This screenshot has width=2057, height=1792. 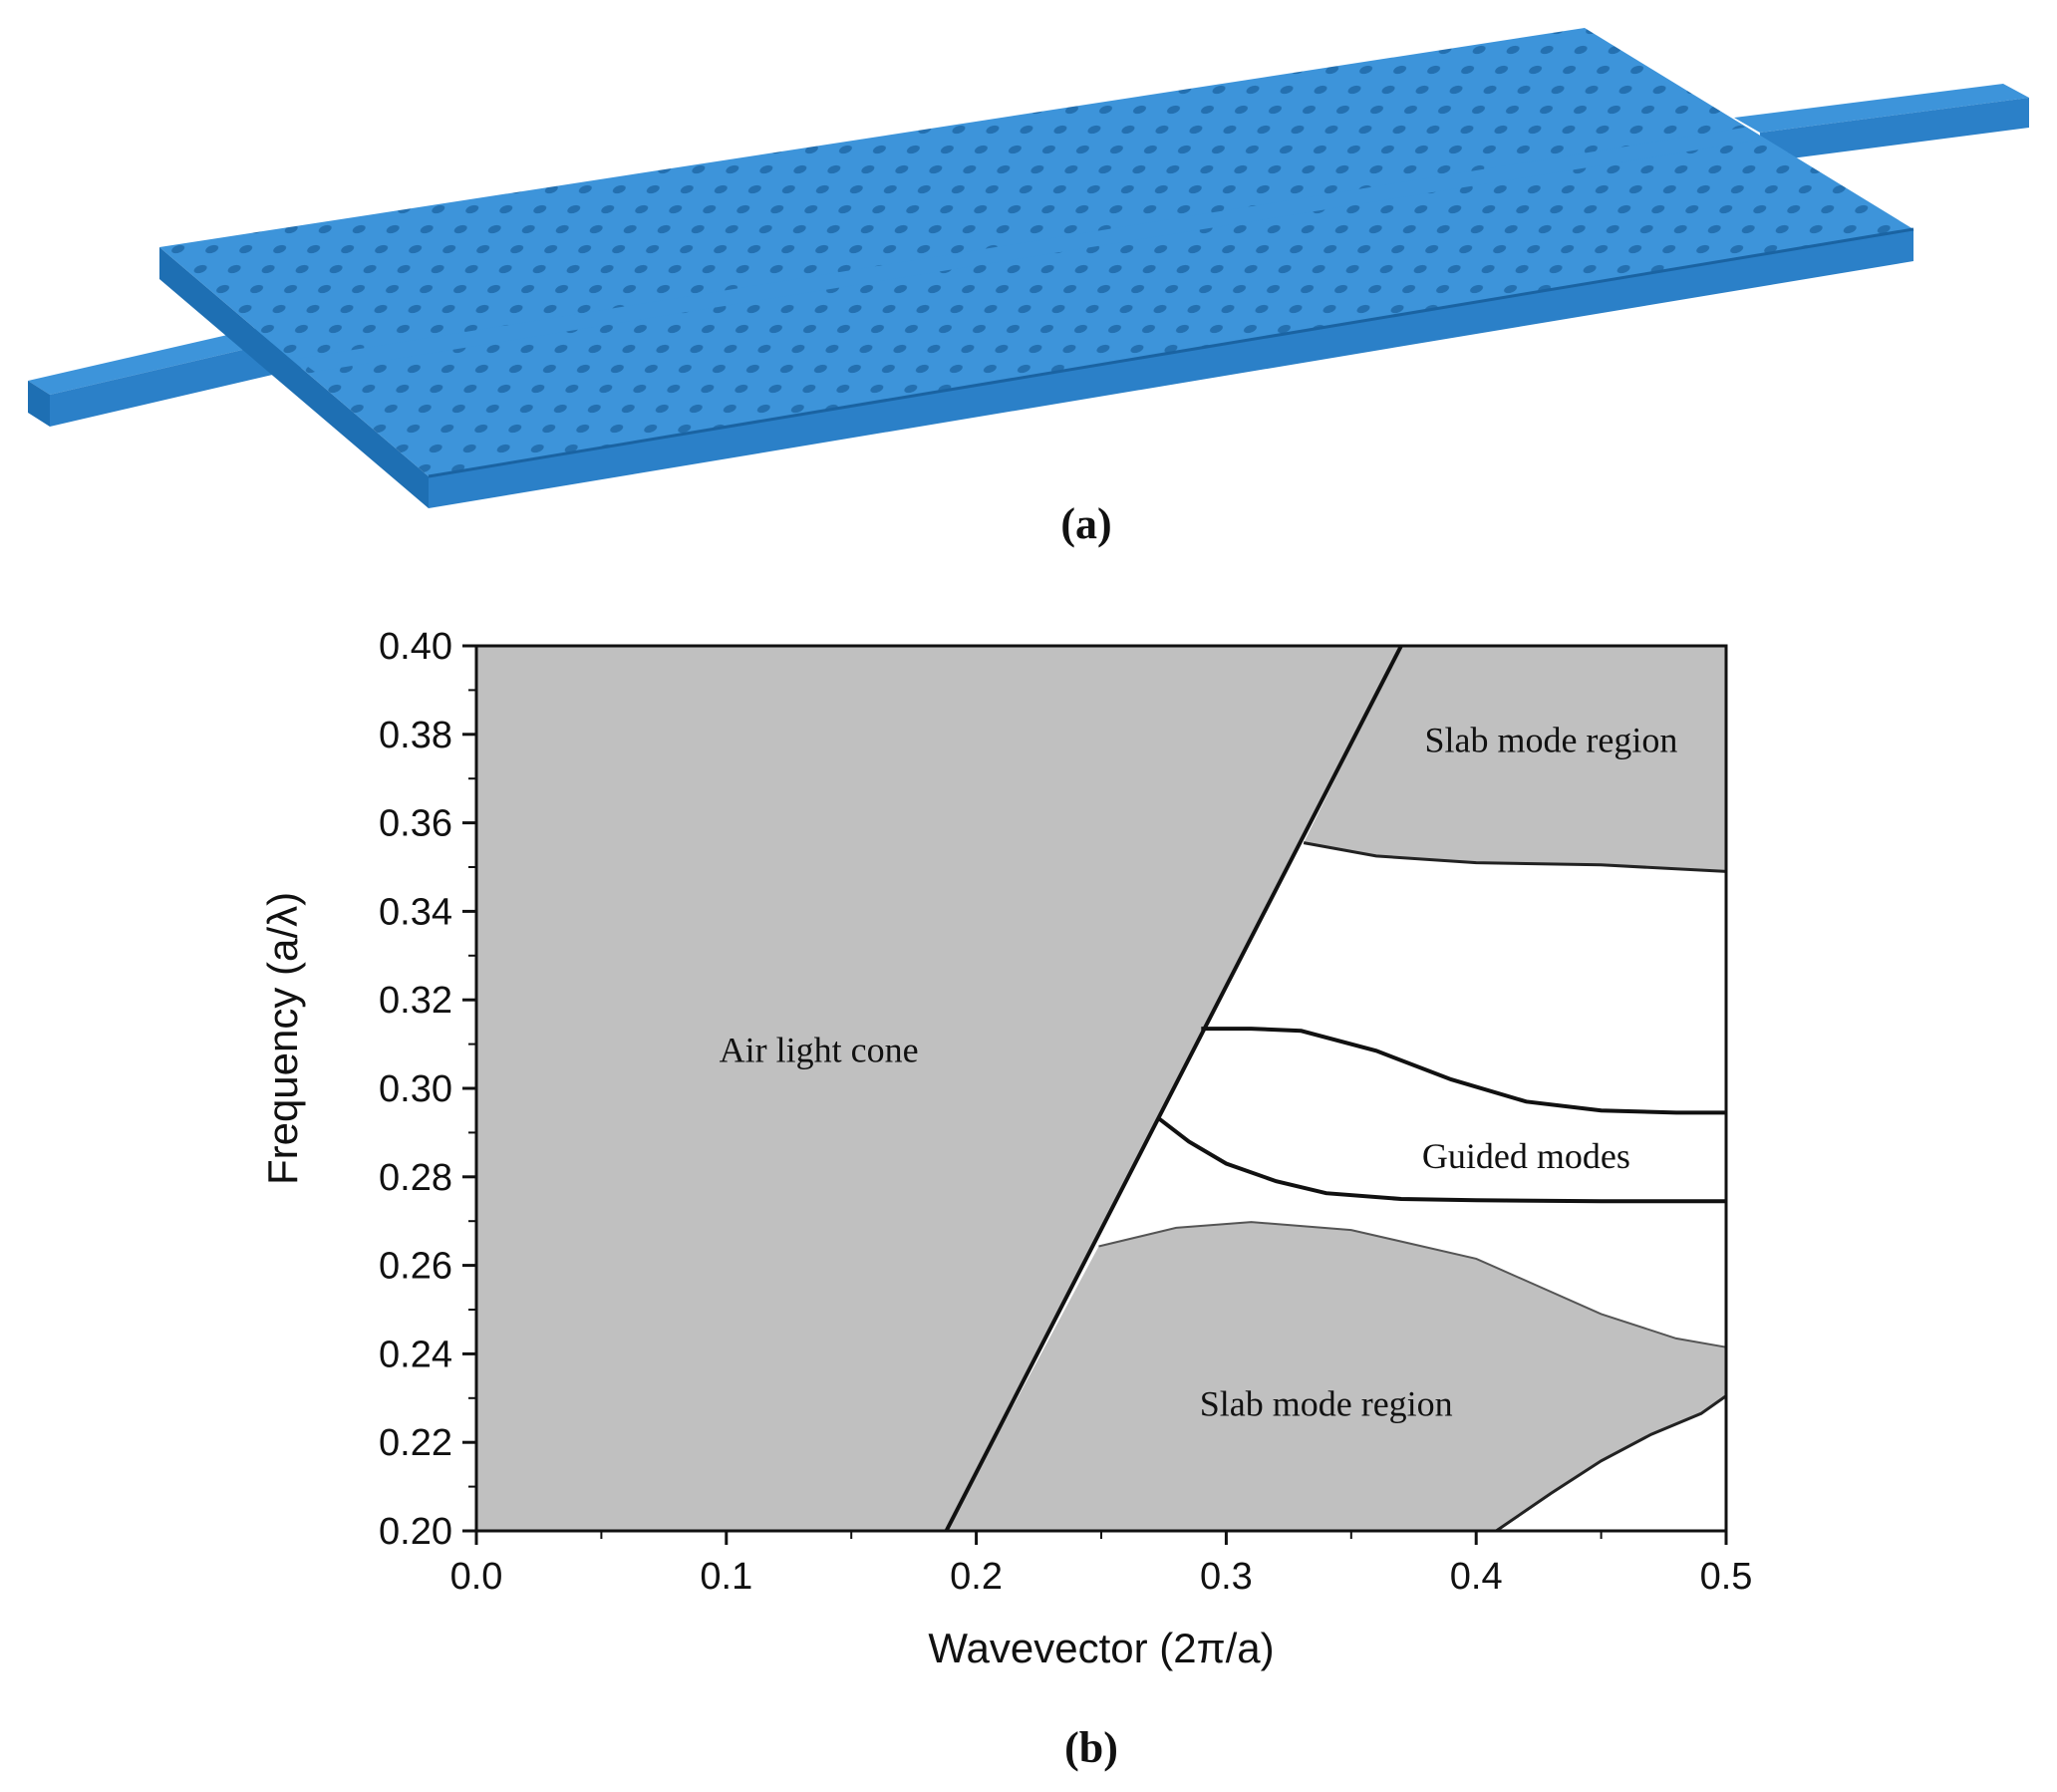 What do you see at coordinates (1086, 523) in the screenshot?
I see `panel-a-label: (a)` at bounding box center [1086, 523].